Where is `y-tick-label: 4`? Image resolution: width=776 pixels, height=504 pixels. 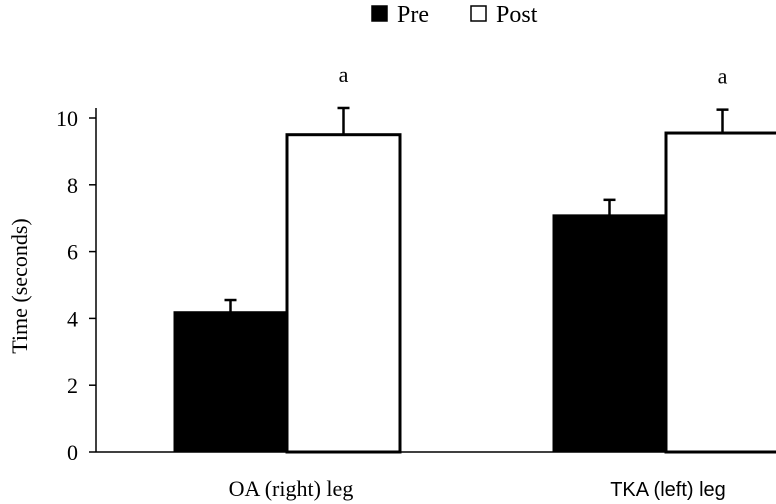
y-tick-label: 4 is located at coordinates (72, 318).